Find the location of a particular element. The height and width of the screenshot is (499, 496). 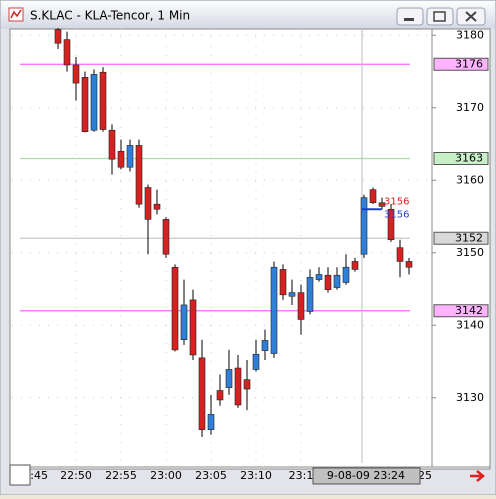

x-tick-label: 22:50 is located at coordinates (76, 475).